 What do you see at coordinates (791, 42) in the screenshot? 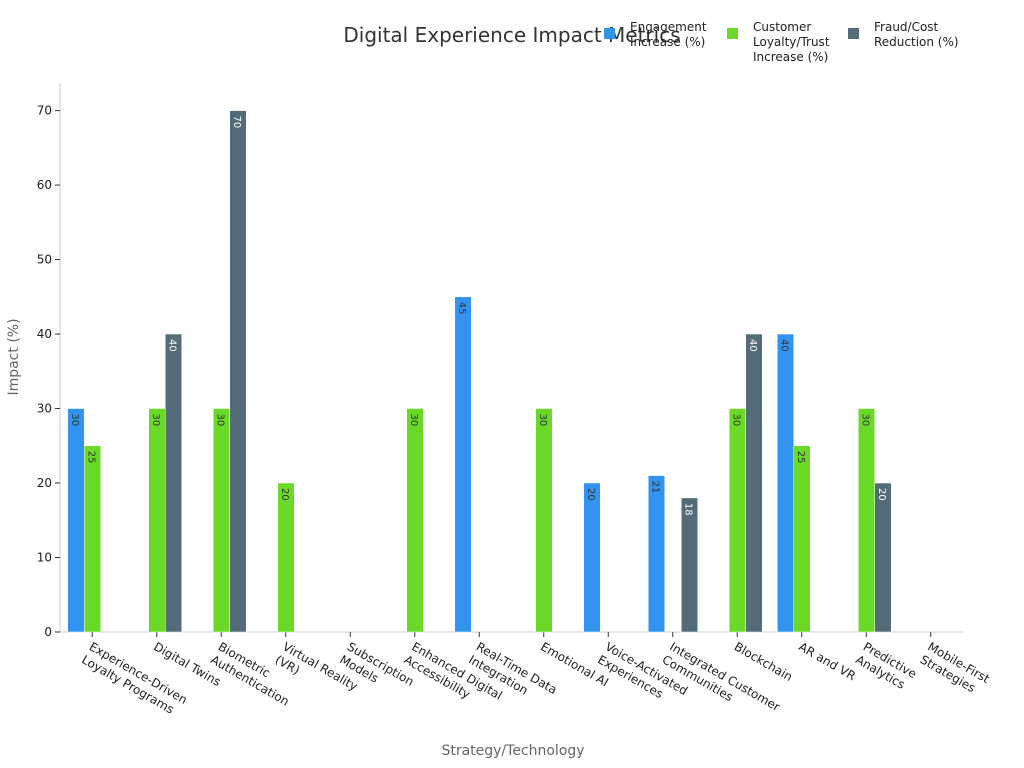
I see `legend-label: Customer Loyalty/Trust Increase (%)` at bounding box center [791, 42].